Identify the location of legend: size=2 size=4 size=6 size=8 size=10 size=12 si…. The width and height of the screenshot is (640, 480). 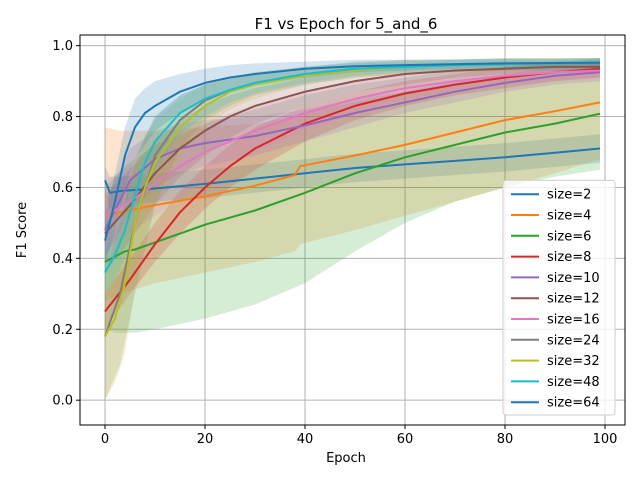
(559, 297).